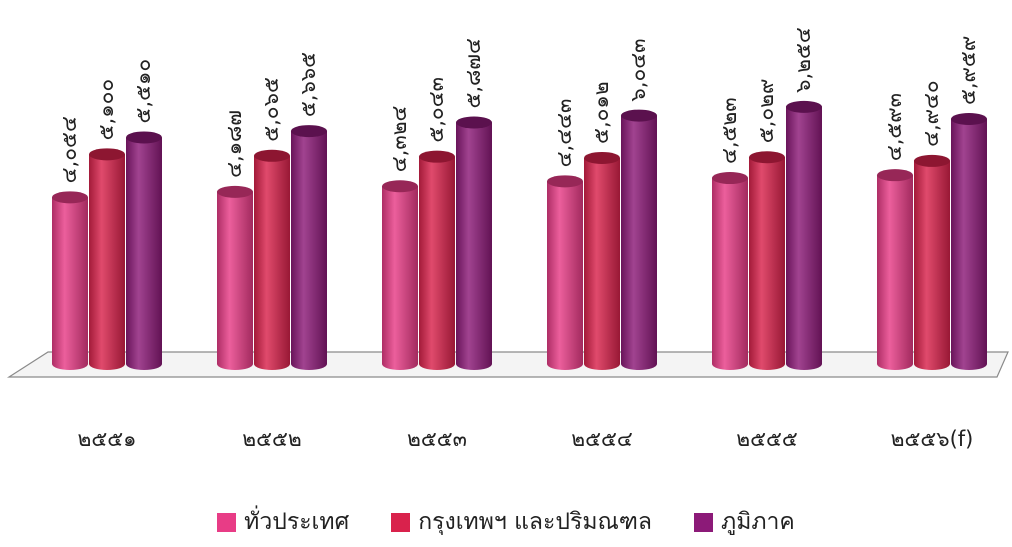 This screenshot has height=547, width=1012. What do you see at coordinates (107, 439) in the screenshot?
I see `category-label-0: ๒๕๕๑` at bounding box center [107, 439].